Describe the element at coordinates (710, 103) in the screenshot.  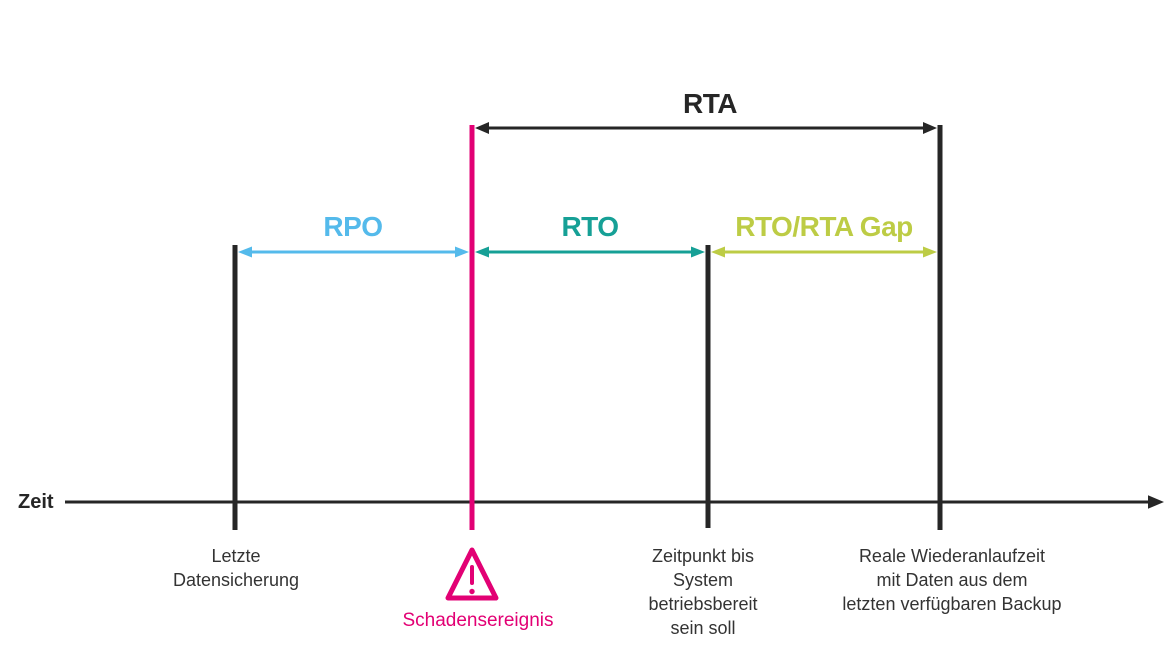
I see `rta-span-label: RTA` at that location.